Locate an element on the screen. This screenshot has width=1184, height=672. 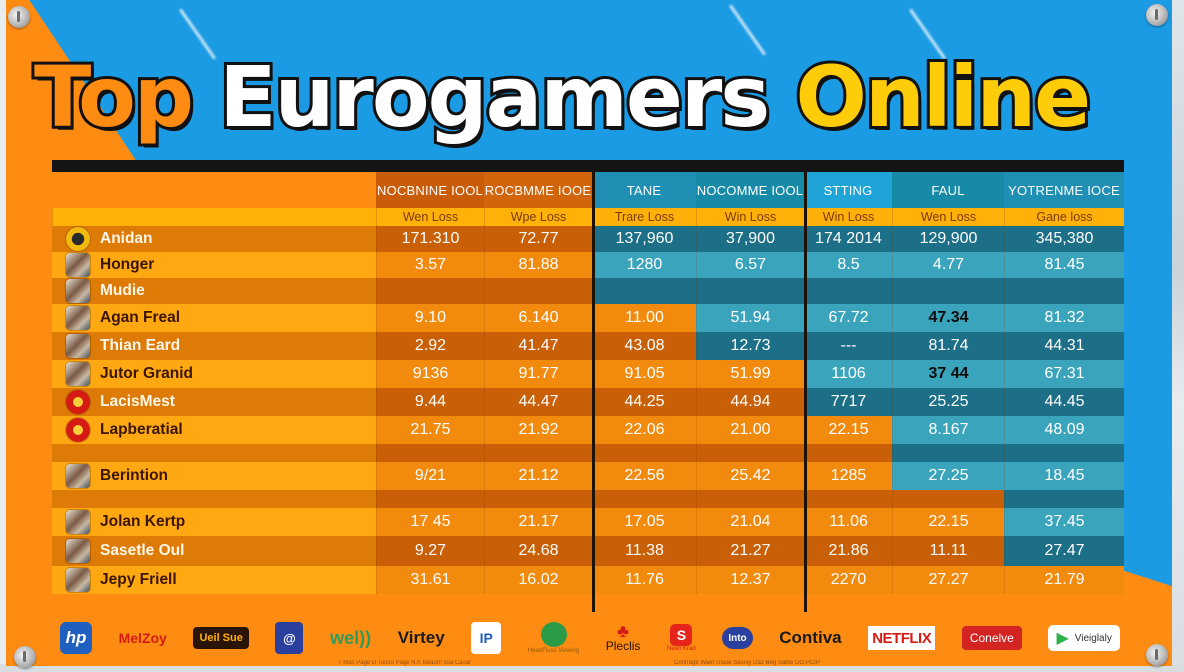
player-name-cell: Lapberatial is located at coordinates (214, 430).